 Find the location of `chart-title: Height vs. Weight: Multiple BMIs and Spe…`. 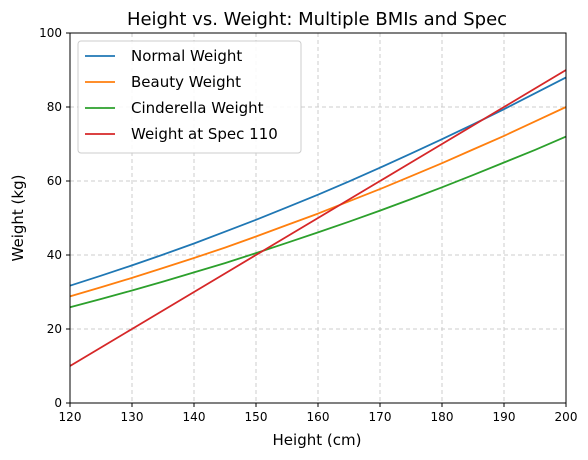

chart-title: Height vs. Weight: Multiple BMIs and Spe… is located at coordinates (317, 19).